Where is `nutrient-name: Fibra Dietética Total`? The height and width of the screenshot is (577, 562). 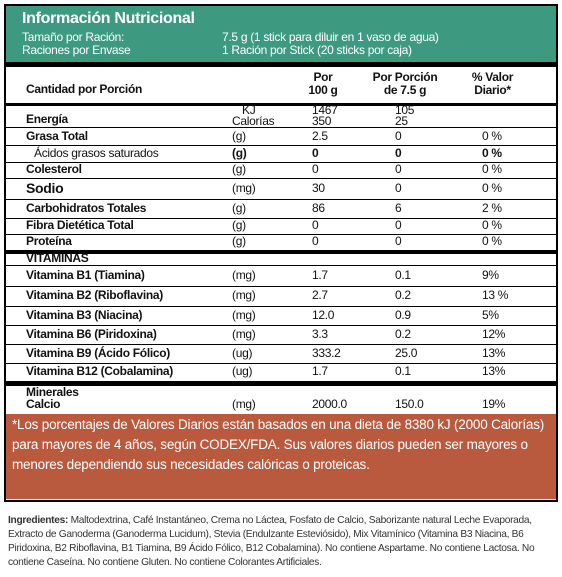 nutrient-name: Fibra Dietética Total is located at coordinates (80, 225).